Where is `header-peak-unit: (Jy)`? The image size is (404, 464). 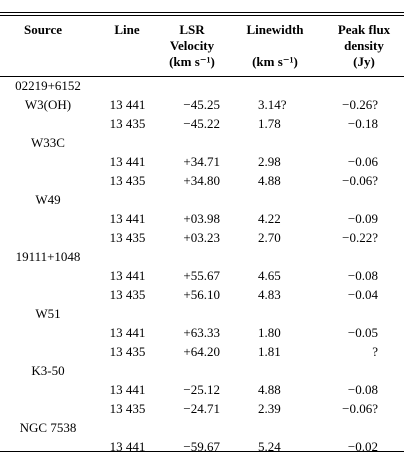
header-peak-unit: (Jy) is located at coordinates (364, 61).